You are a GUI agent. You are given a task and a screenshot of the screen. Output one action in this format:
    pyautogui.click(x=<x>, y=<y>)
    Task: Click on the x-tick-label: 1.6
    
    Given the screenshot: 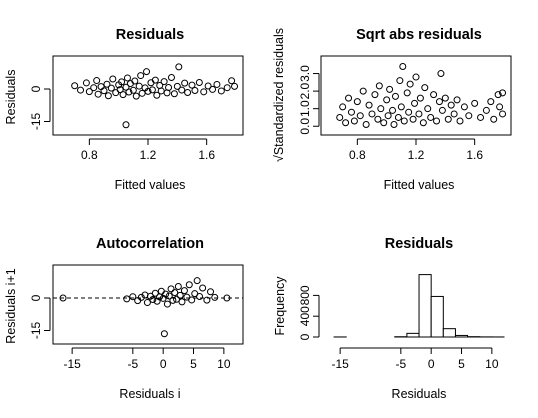 What is the action you would take?
    pyautogui.click(x=206, y=155)
    